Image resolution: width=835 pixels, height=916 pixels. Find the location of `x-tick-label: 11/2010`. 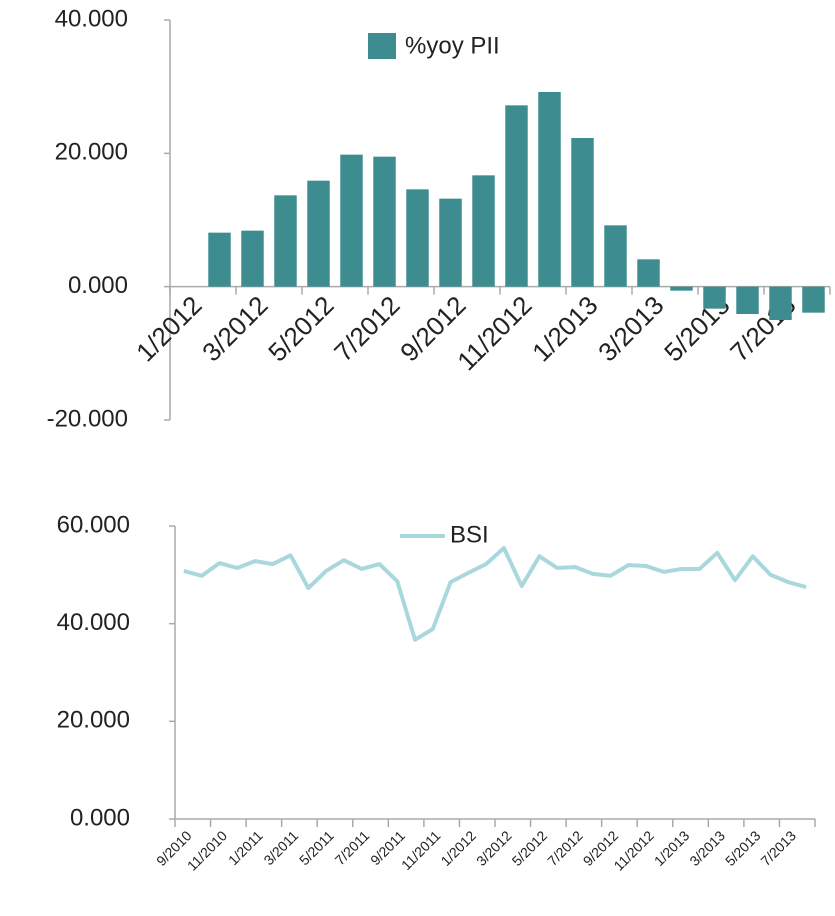

x-tick-label: 11/2010 is located at coordinates (207, 850).